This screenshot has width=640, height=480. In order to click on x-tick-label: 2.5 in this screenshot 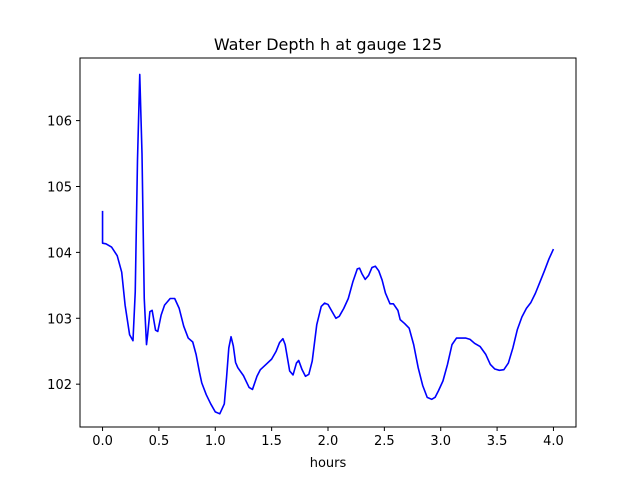, I will do `click(384, 441)`.